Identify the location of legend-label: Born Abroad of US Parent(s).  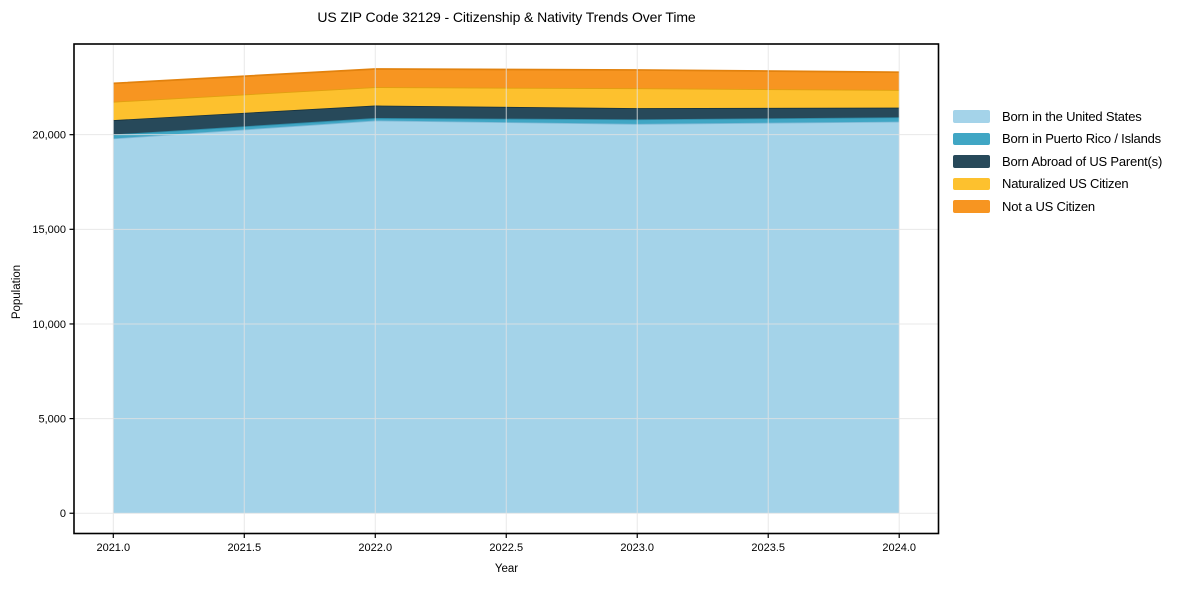
(1082, 161).